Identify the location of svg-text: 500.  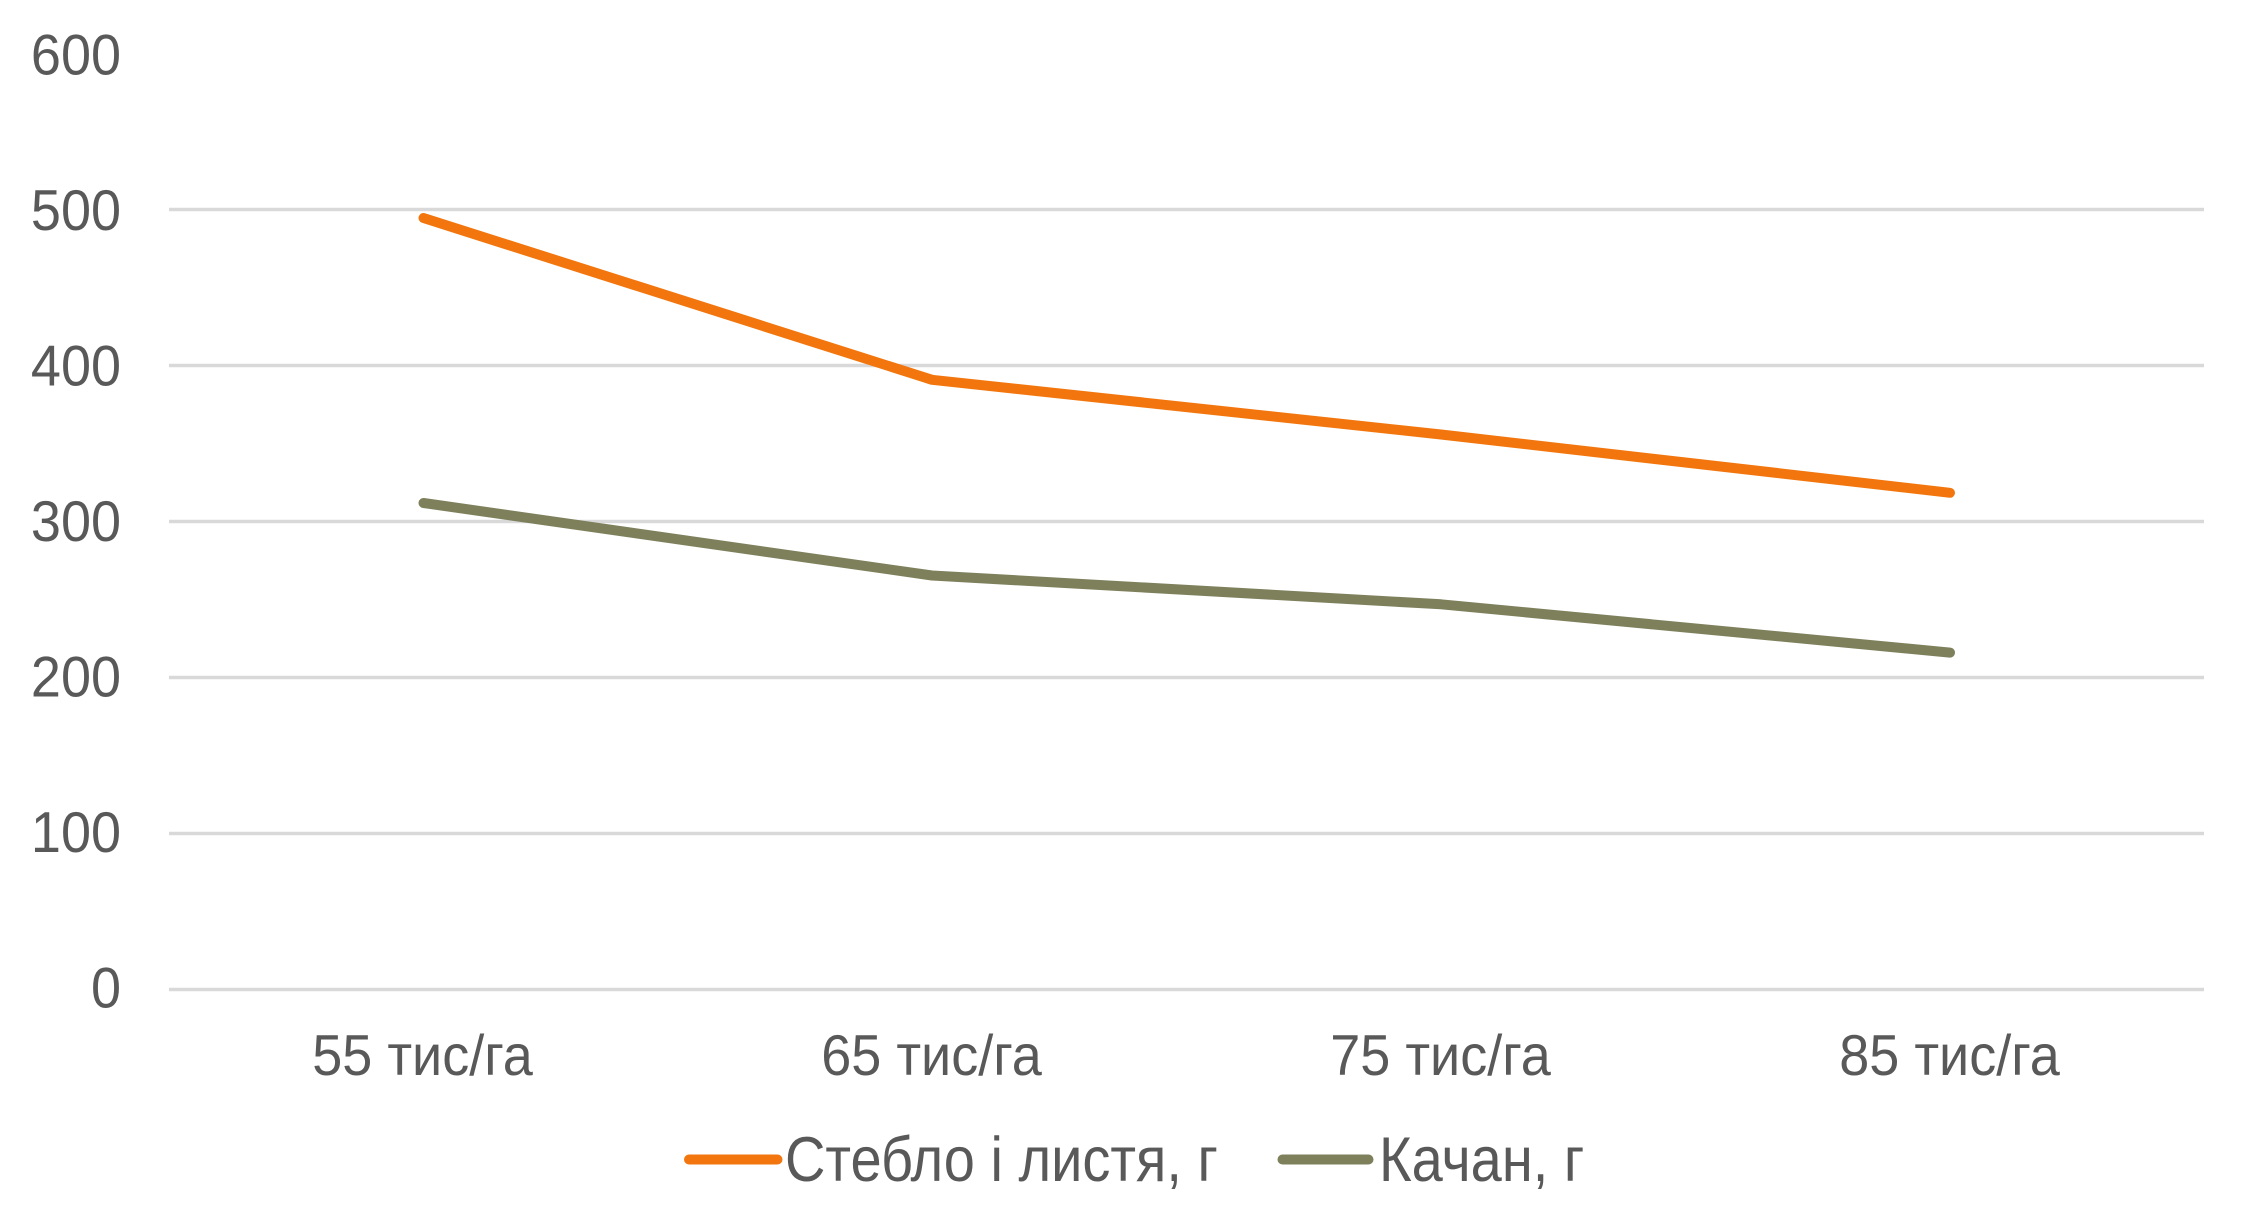
(76, 209).